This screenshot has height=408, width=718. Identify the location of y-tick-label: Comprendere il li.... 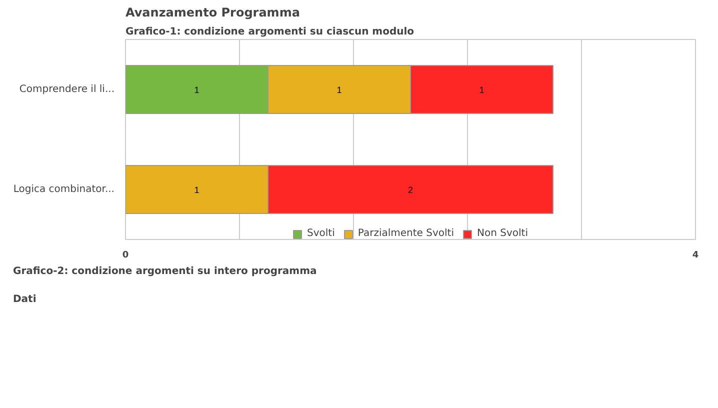
(67, 89).